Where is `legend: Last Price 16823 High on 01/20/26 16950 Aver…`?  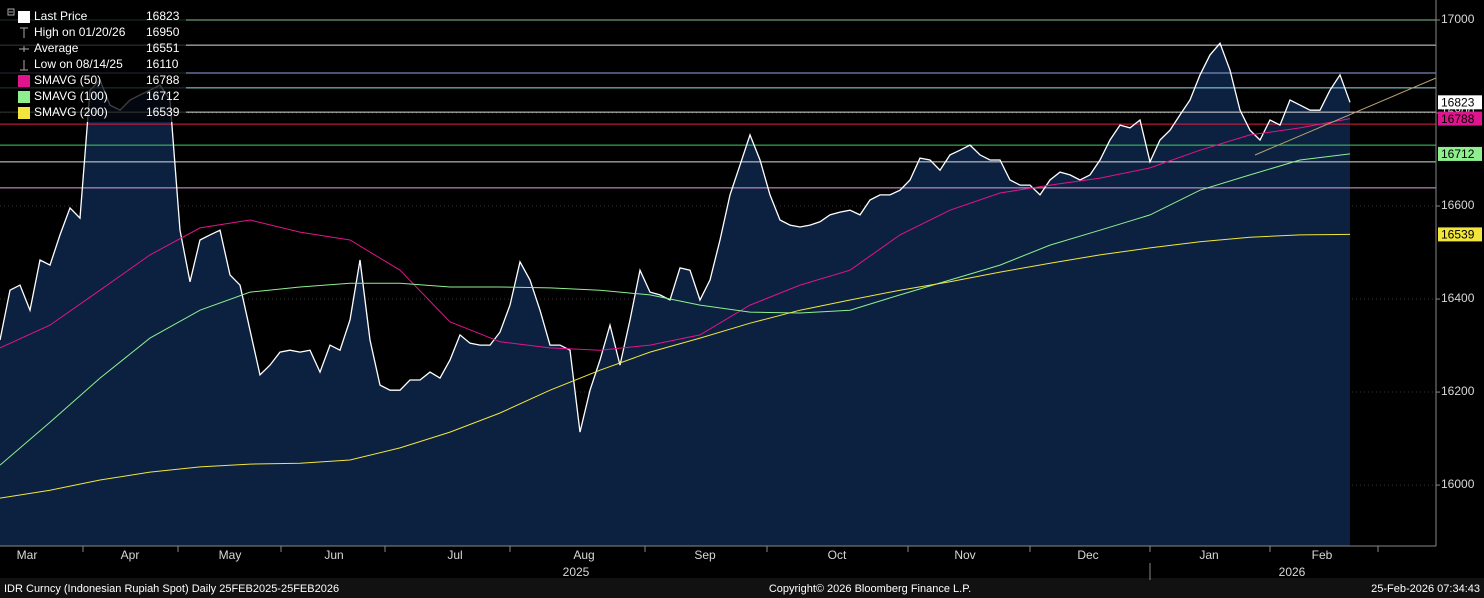 legend: Last Price 16823 High on 01/20/26 16950 Aver… is located at coordinates (93, 61).